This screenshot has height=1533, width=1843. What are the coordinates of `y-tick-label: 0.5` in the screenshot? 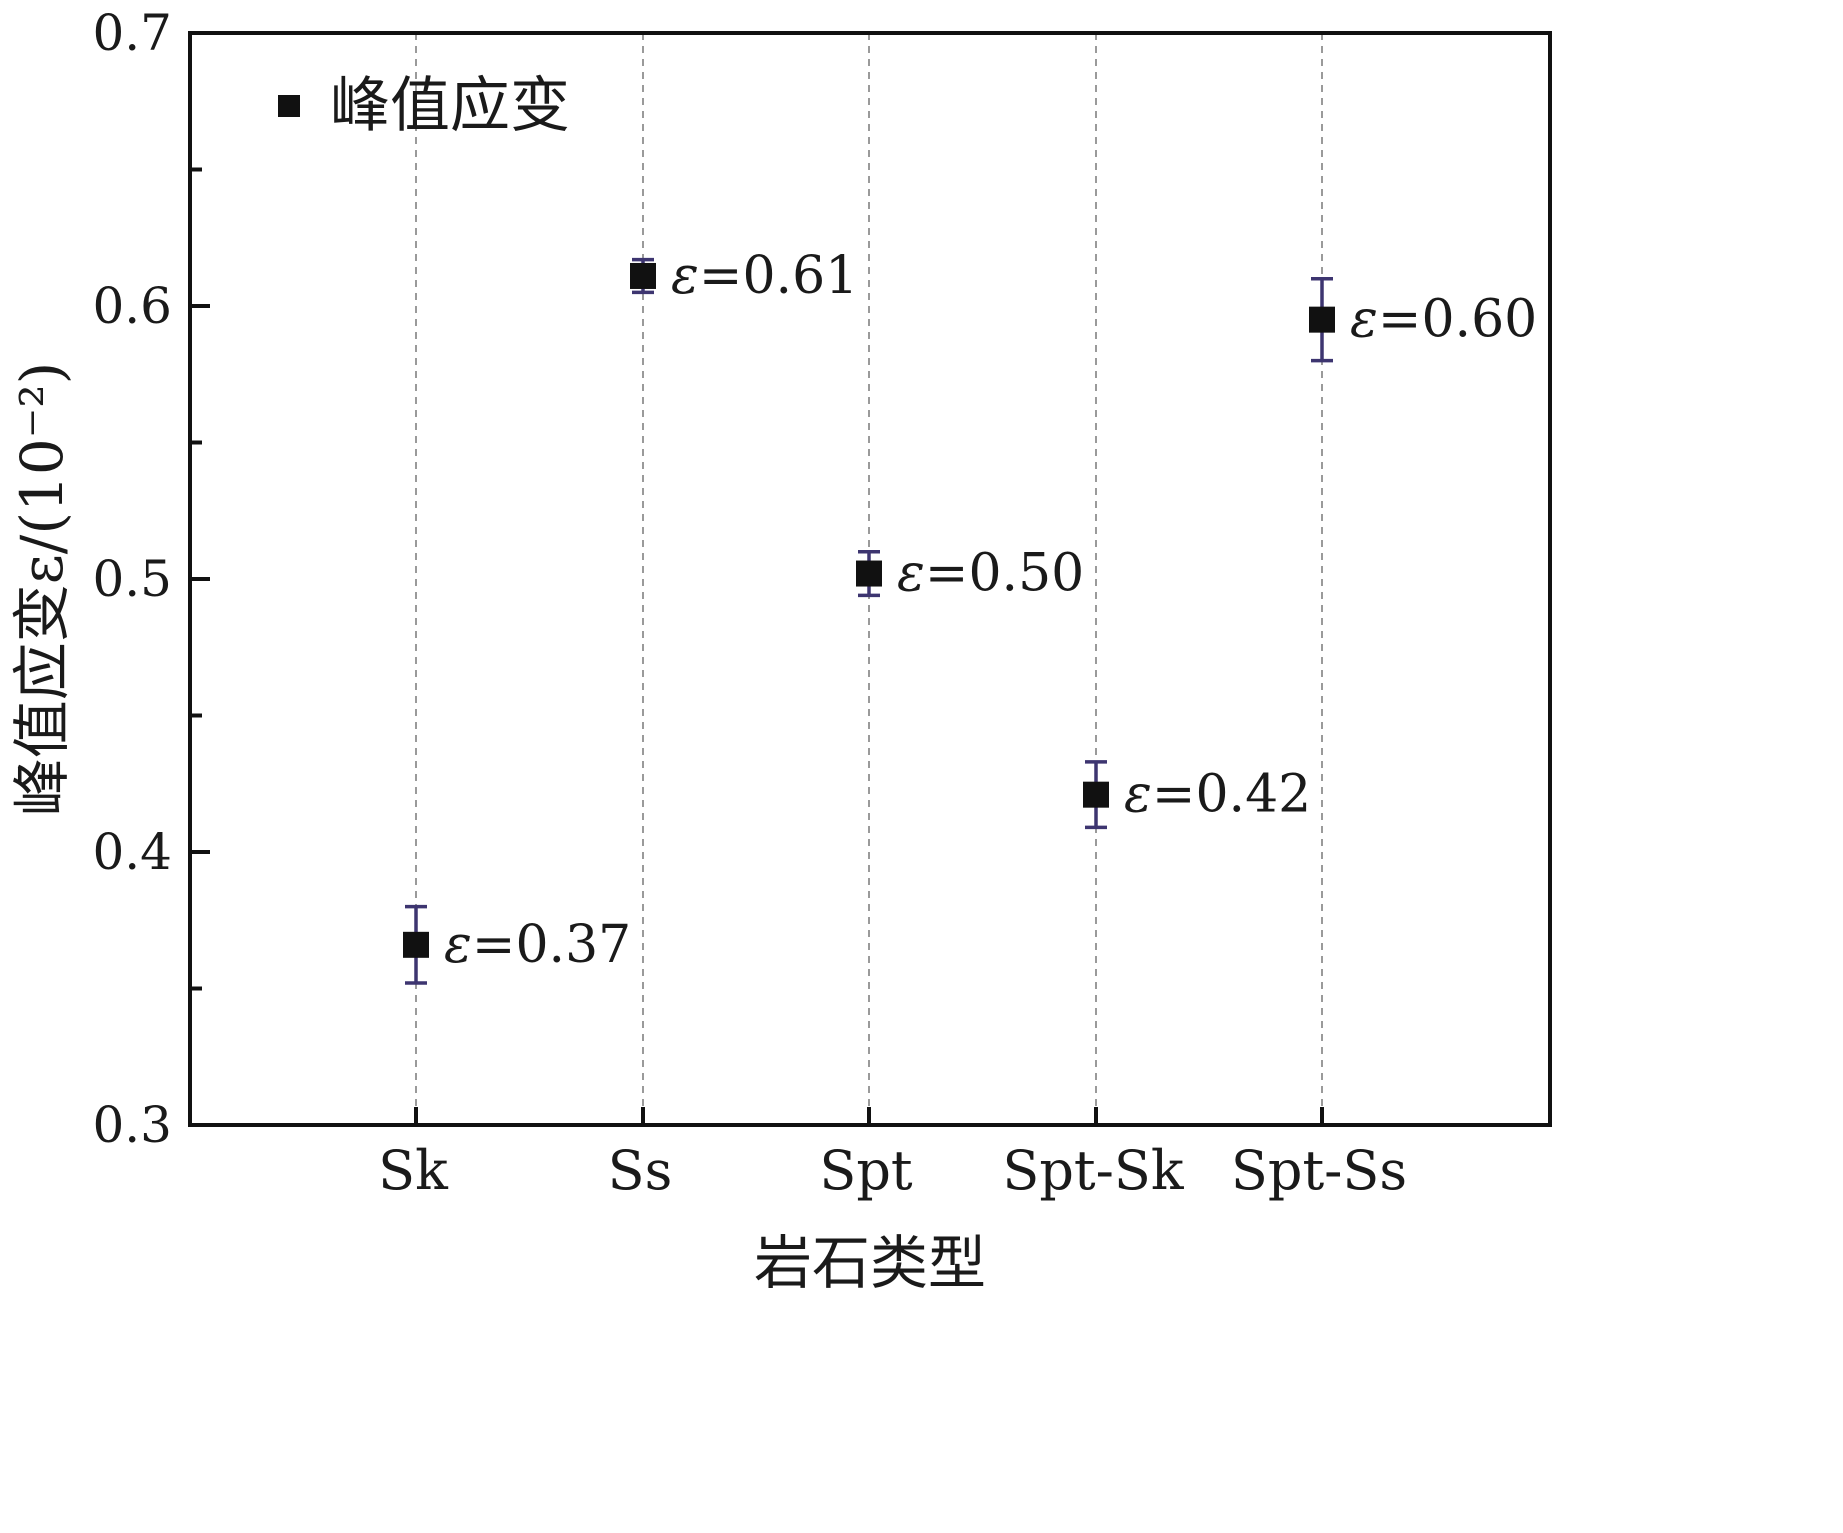 It's located at (132, 579).